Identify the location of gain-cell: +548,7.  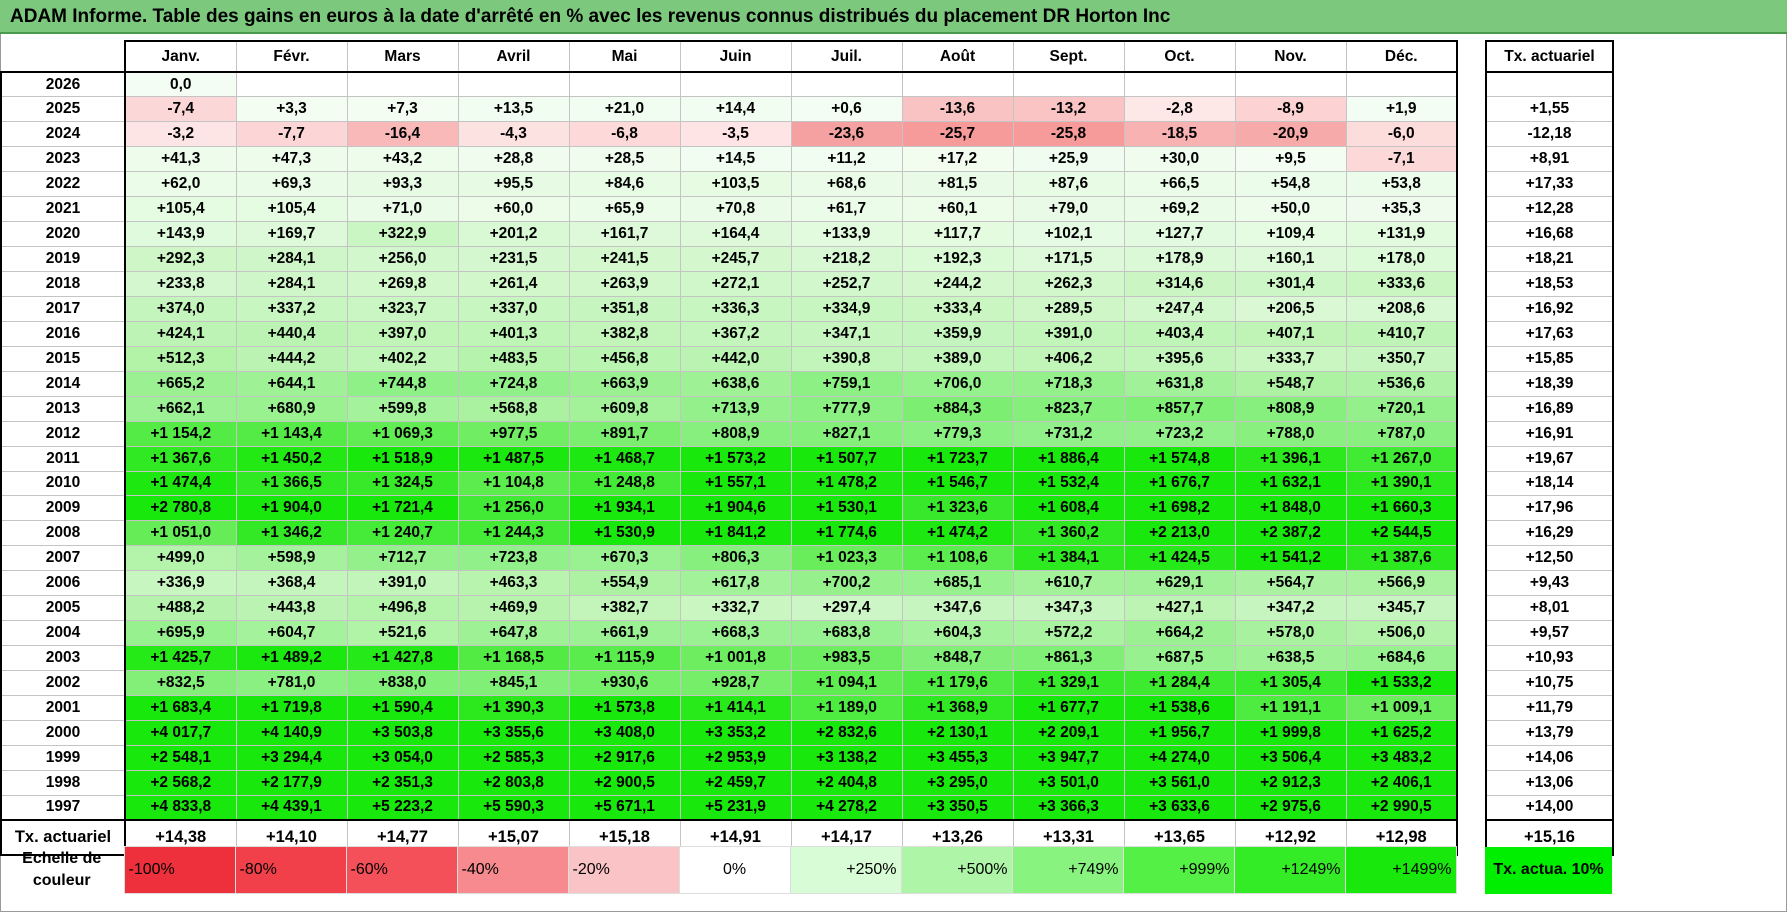
(1290, 383).